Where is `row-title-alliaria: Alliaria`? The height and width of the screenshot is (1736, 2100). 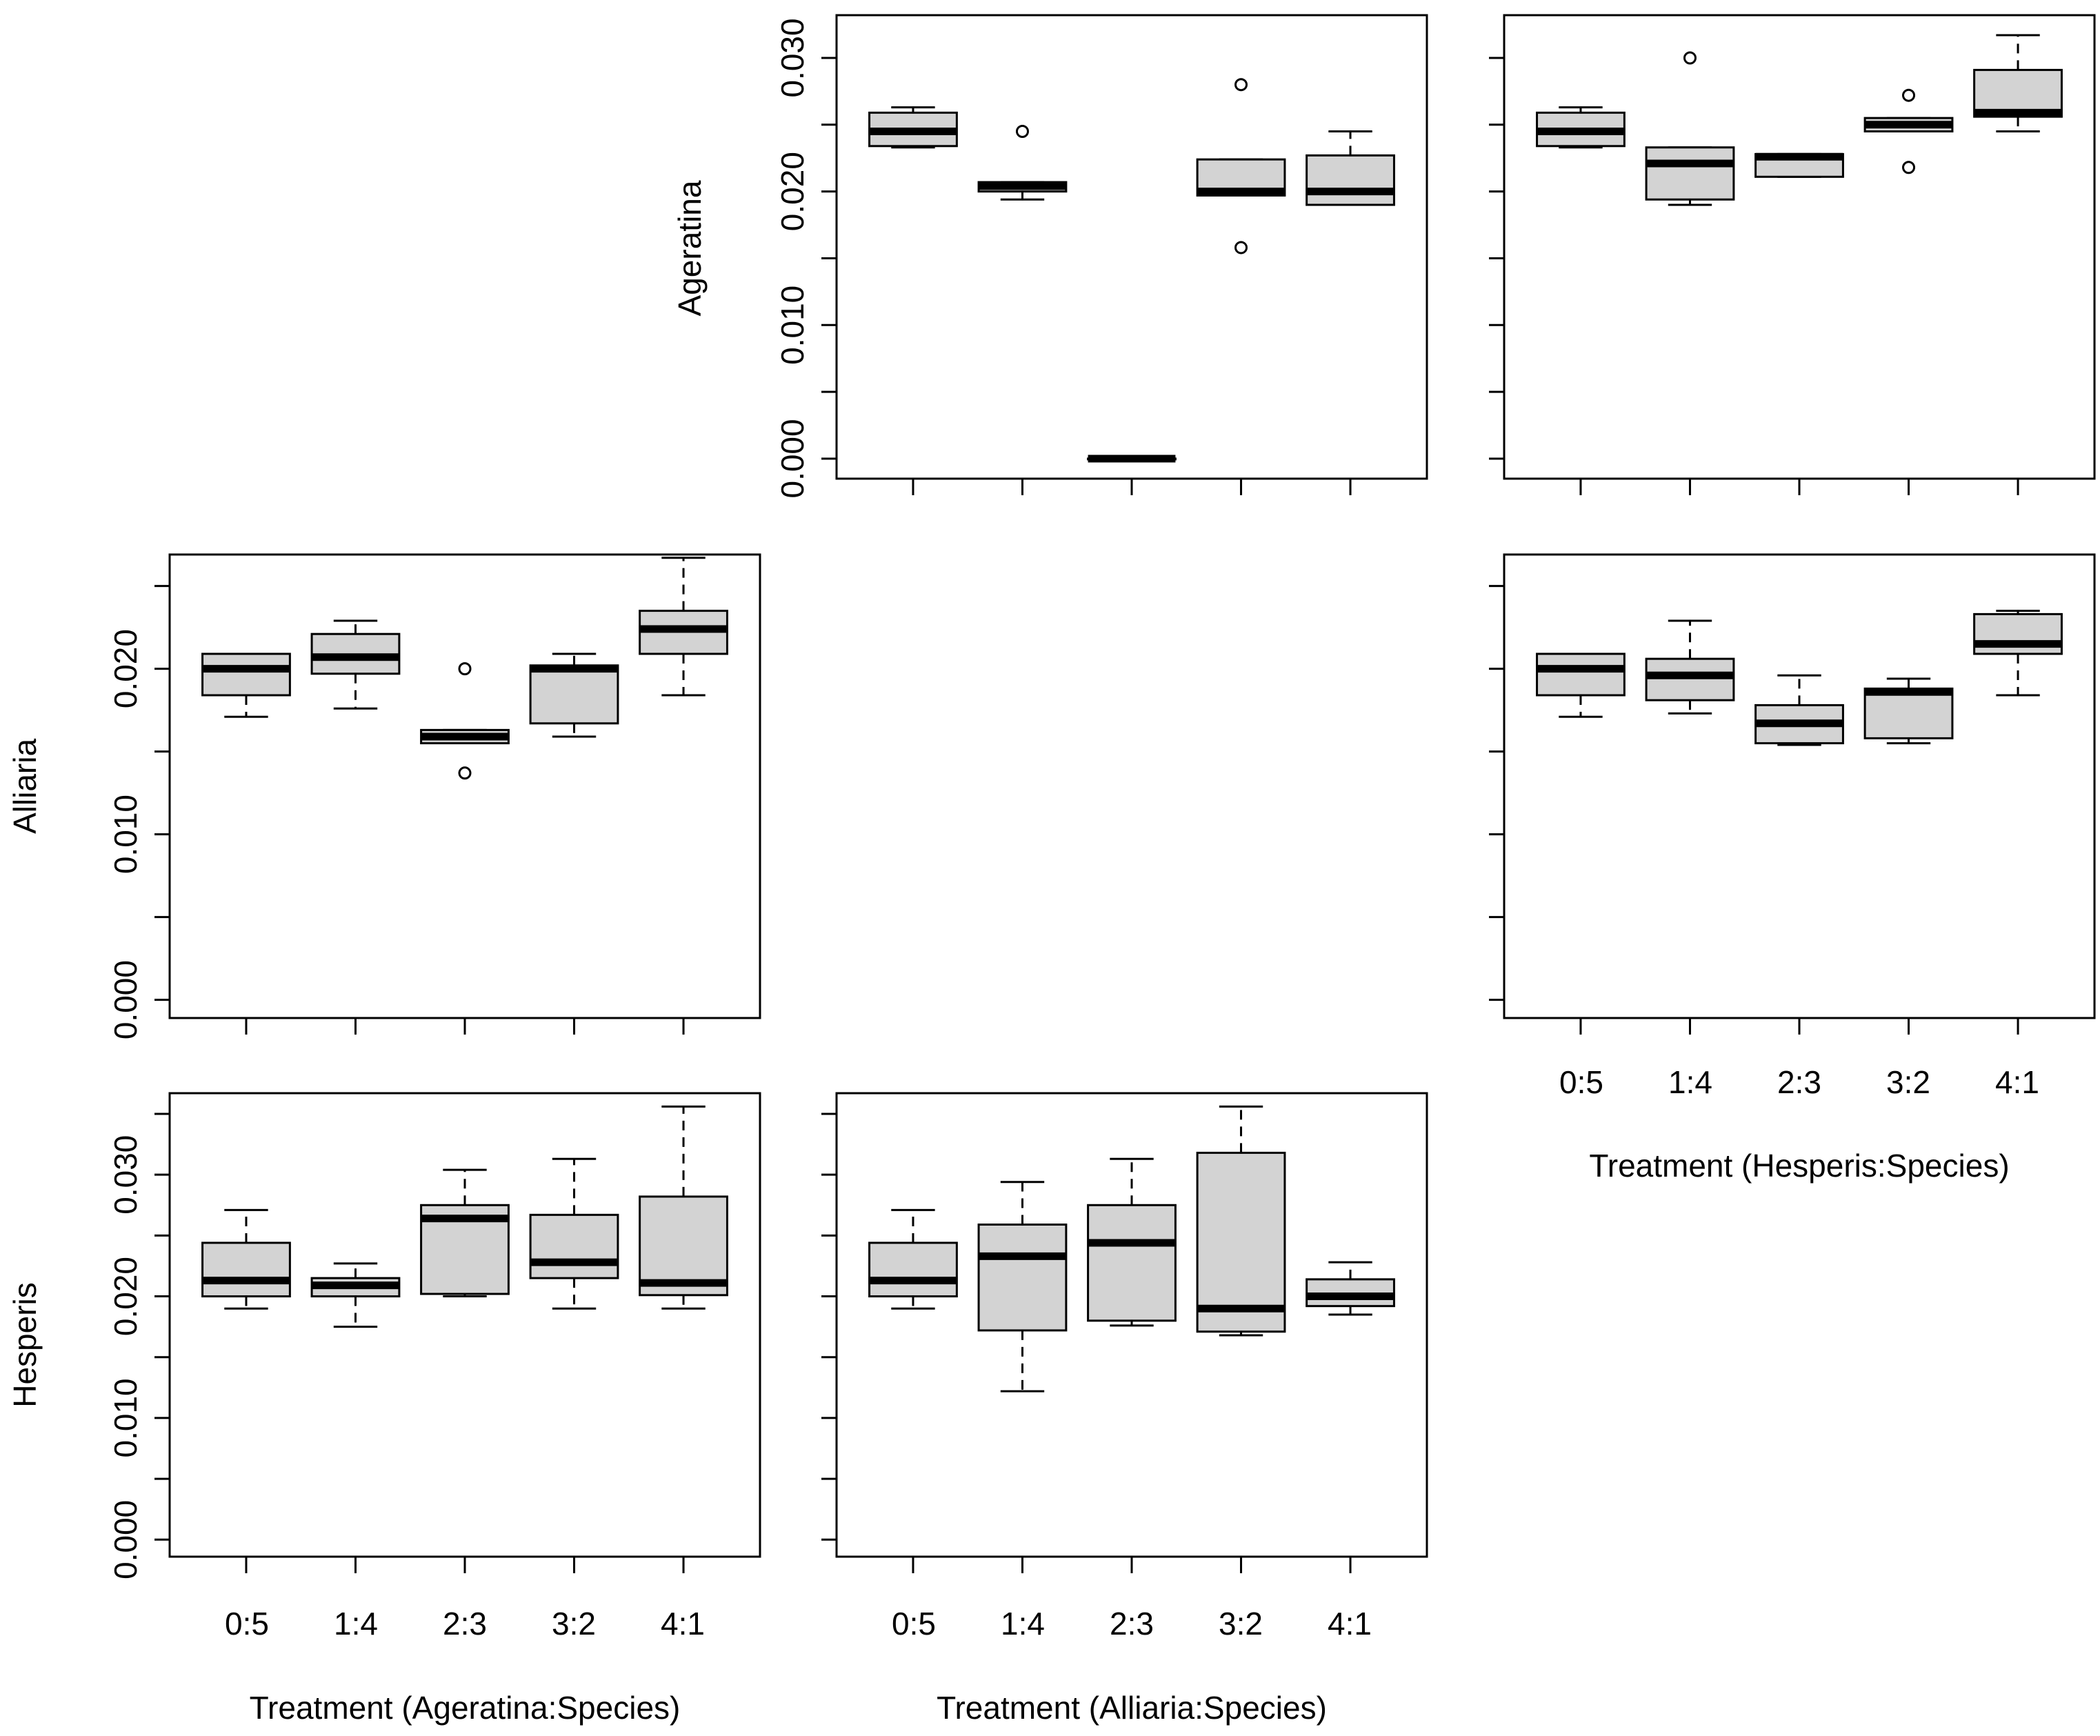 row-title-alliaria: Alliaria is located at coordinates (25, 786).